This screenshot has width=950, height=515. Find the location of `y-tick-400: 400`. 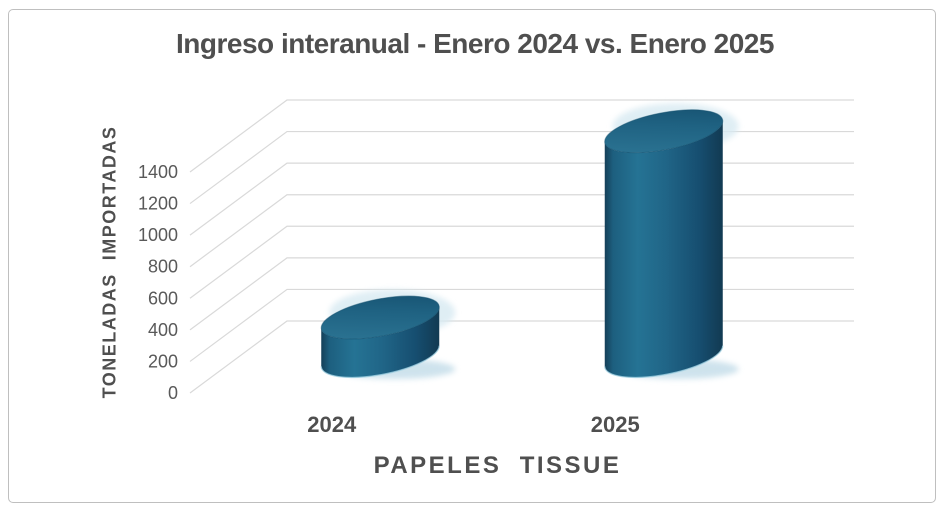

y-tick-400: 400 is located at coordinates (163, 330).